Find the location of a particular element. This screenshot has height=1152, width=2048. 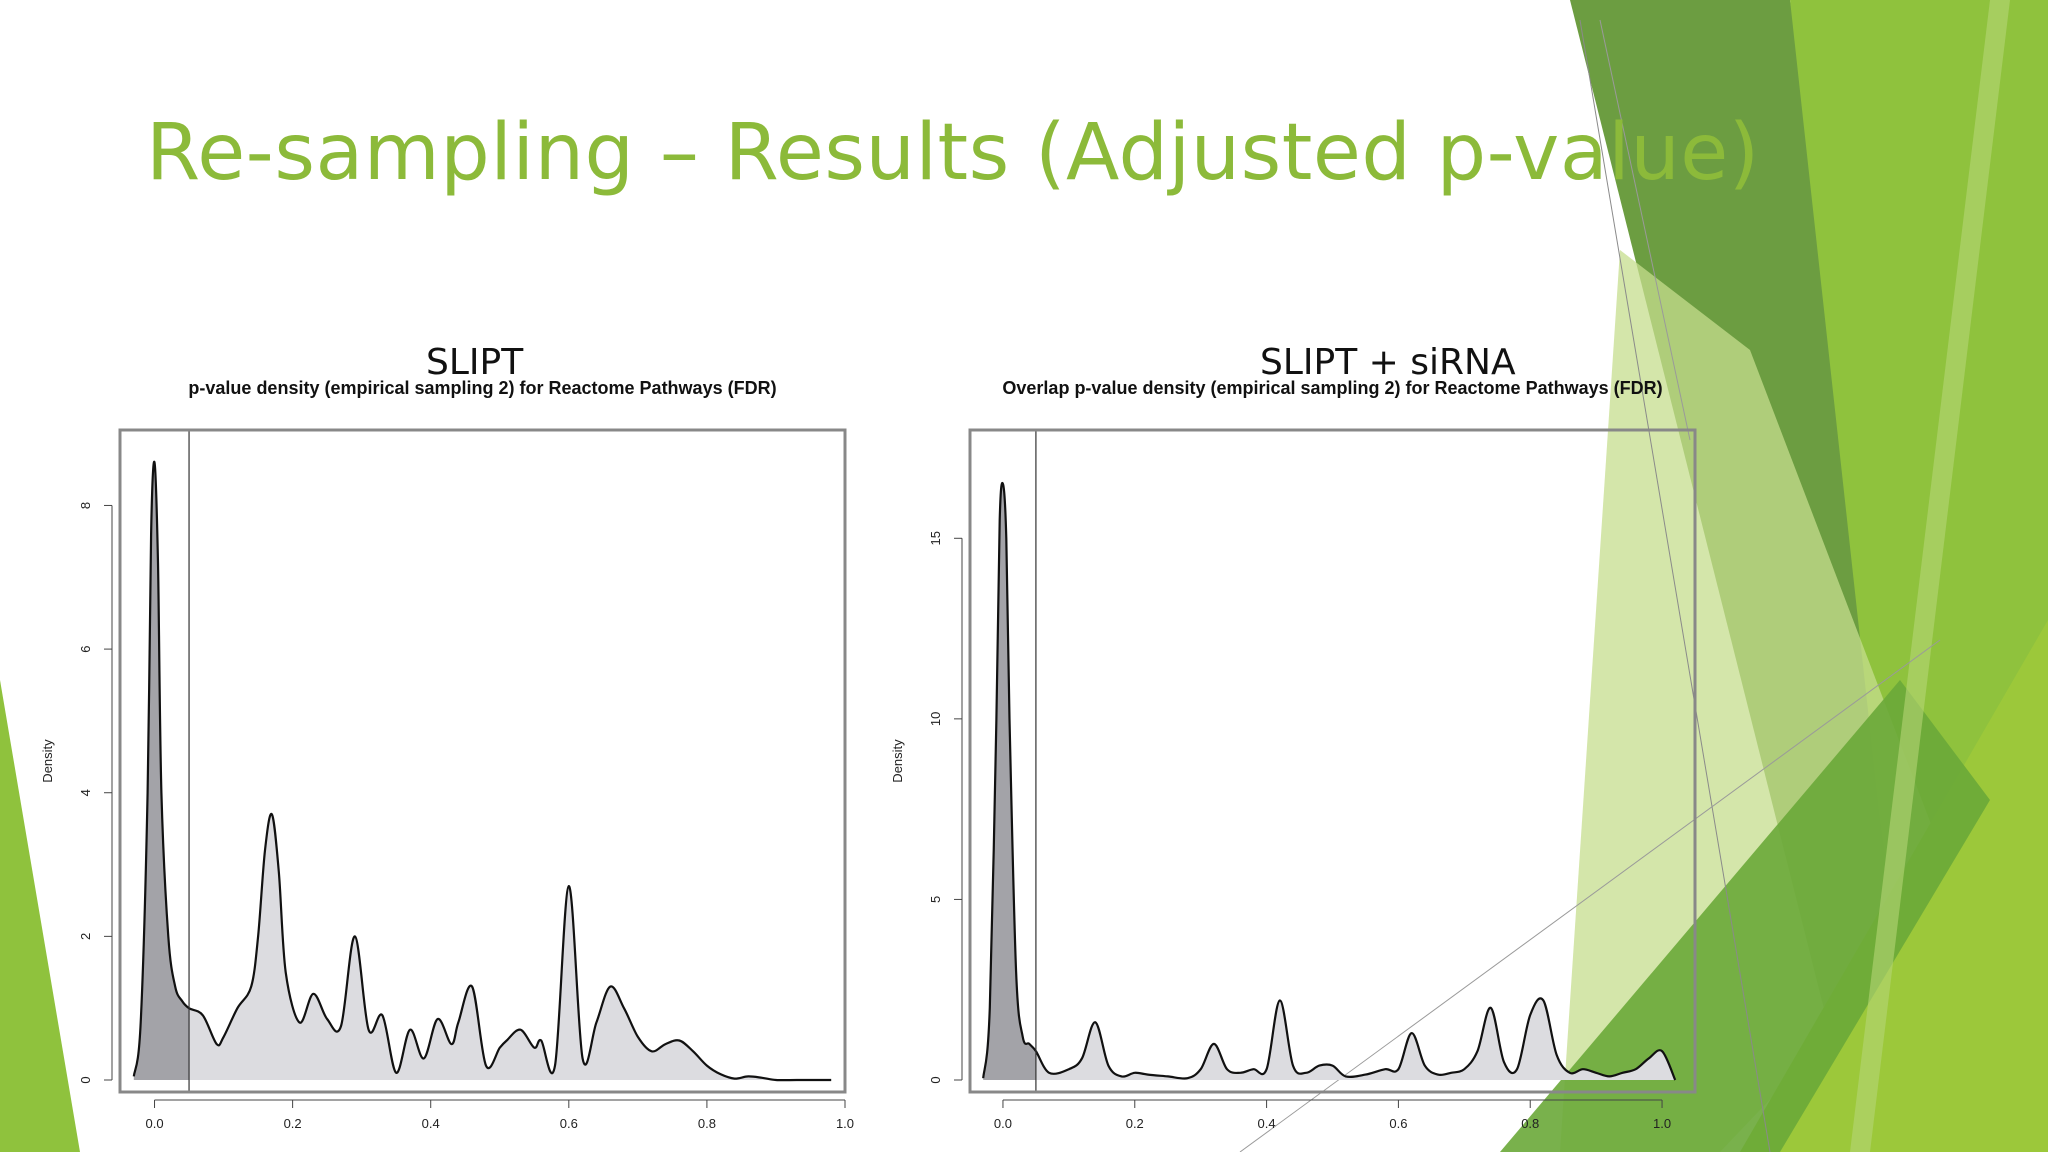

y-tick-label: 15 is located at coordinates (935, 538).